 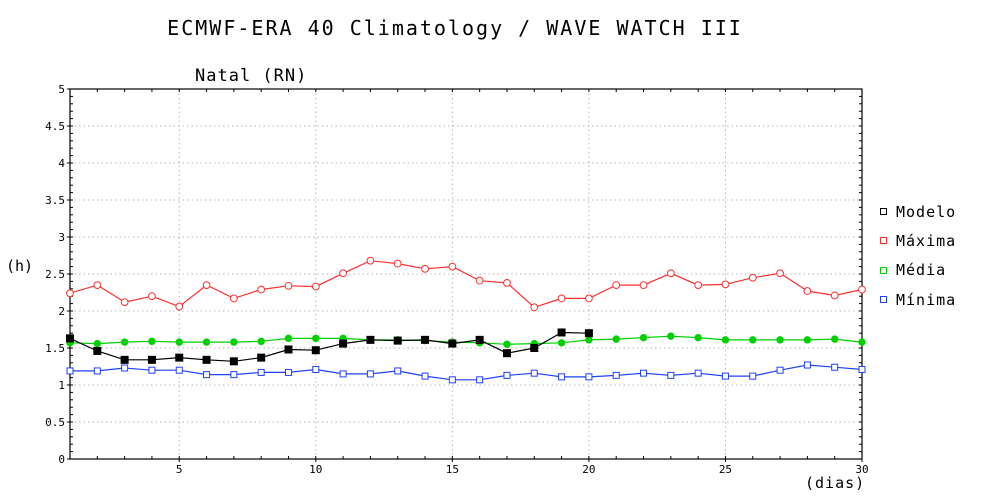 I want to click on y-tick-label-1: 0.5, so click(x=55, y=422).